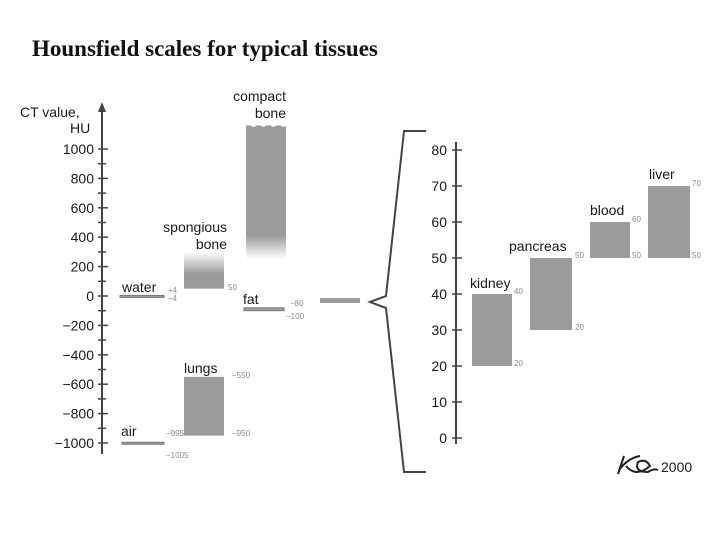 This screenshot has height=540, width=720. I want to click on tissue-label: water, so click(139, 287).